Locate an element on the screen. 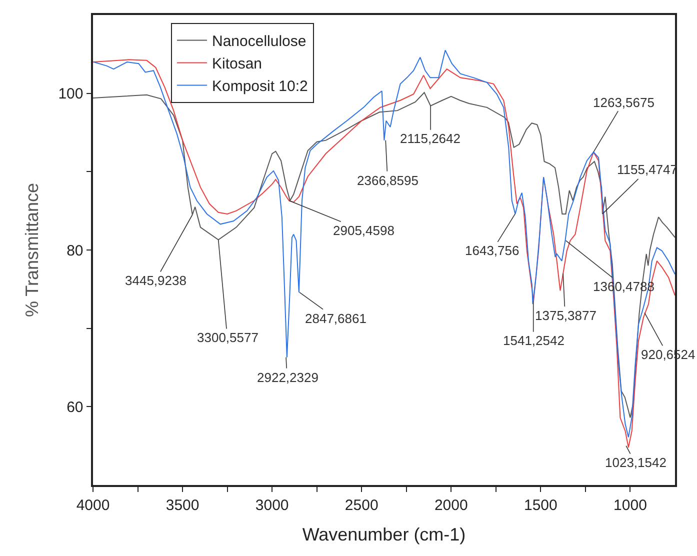 The height and width of the screenshot is (556, 697). x-tick-label: 4000 is located at coordinates (93, 505).